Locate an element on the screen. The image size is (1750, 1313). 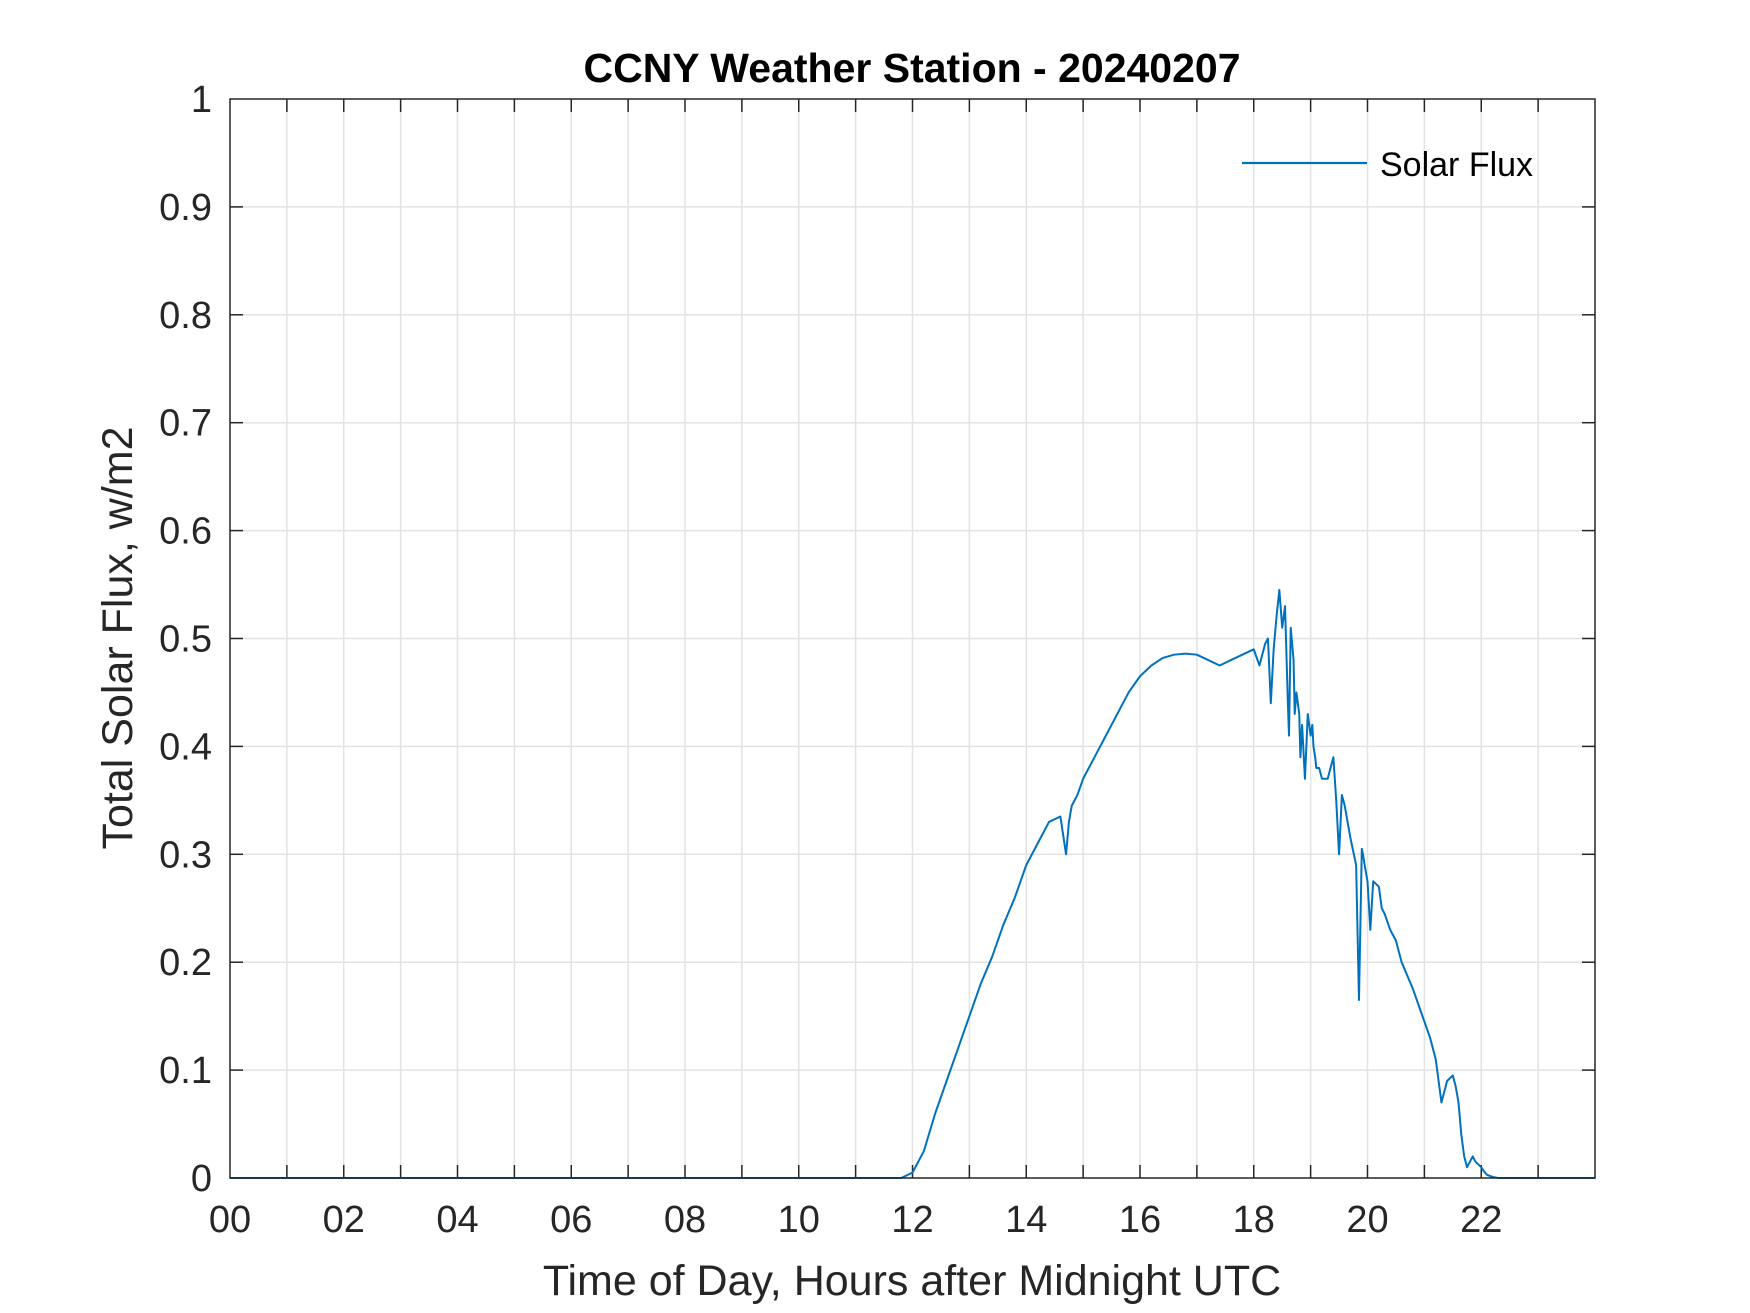
x-tick-label: 20 is located at coordinates (1367, 1220).